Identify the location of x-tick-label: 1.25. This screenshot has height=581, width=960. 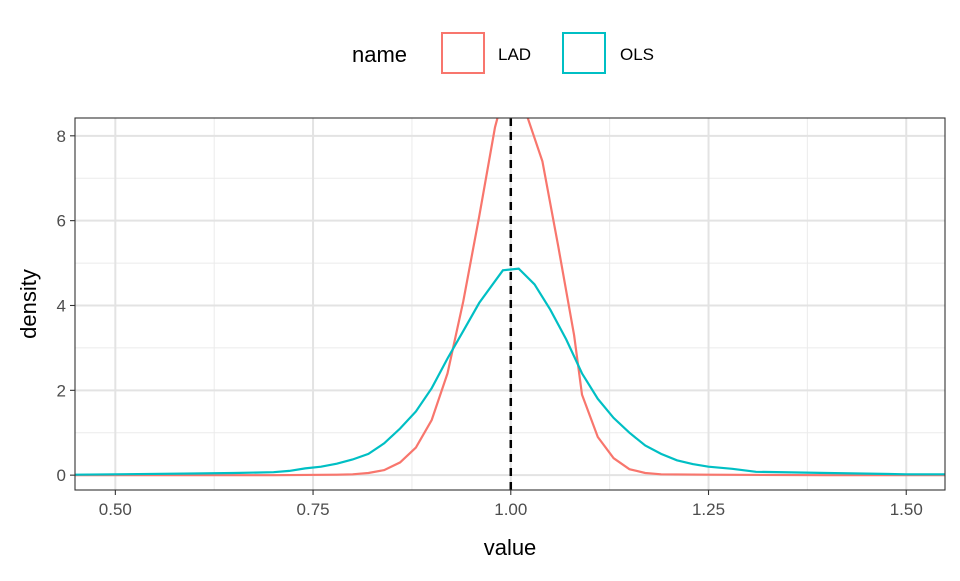
(708, 509).